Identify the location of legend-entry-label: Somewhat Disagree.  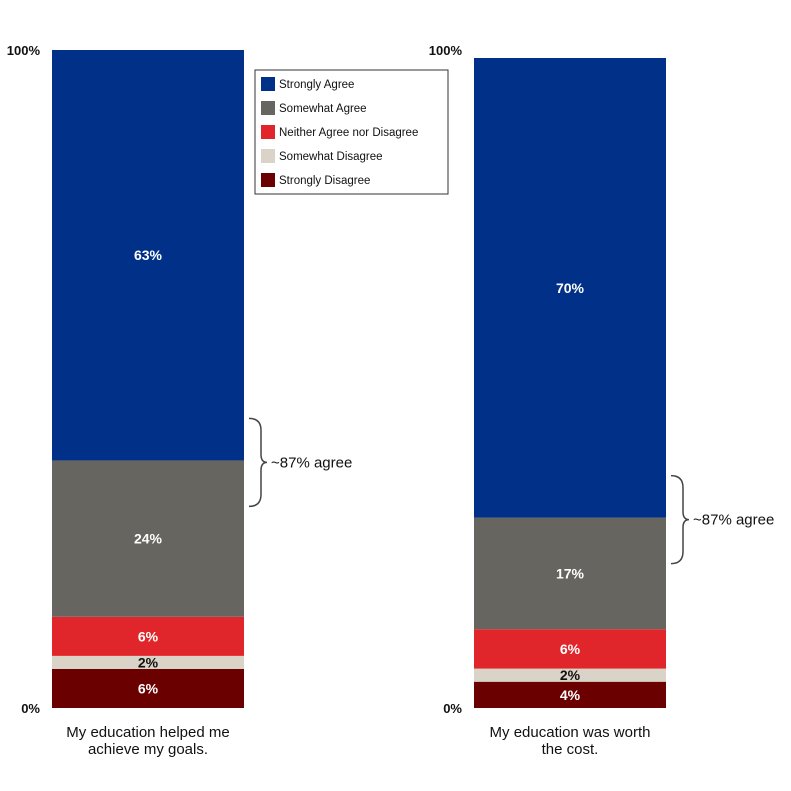
(331, 157).